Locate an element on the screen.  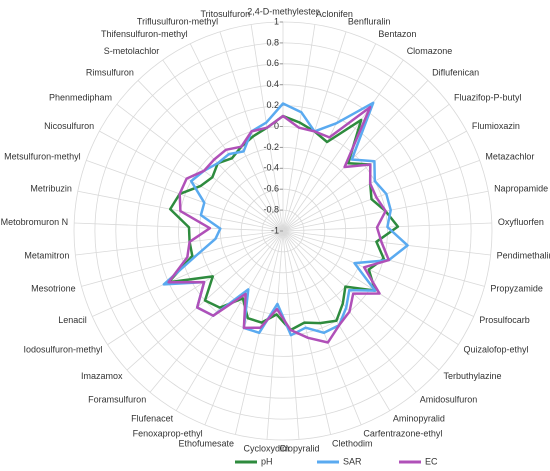
category-label: Prosulfocarb is located at coordinates (504, 320).